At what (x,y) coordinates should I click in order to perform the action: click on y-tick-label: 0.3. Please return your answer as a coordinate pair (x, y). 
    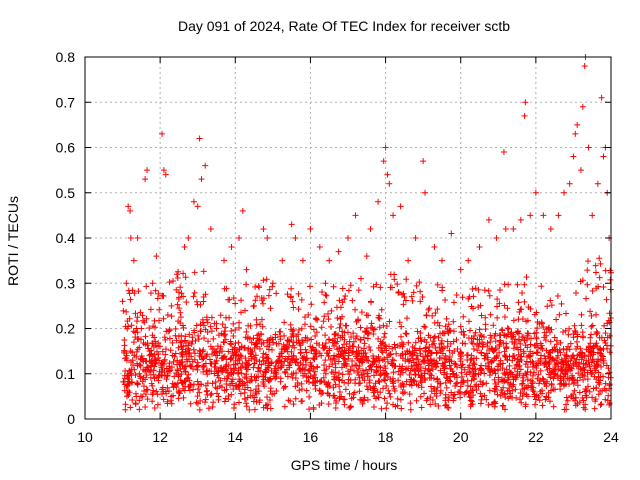
    Looking at the image, I should click on (66, 283).